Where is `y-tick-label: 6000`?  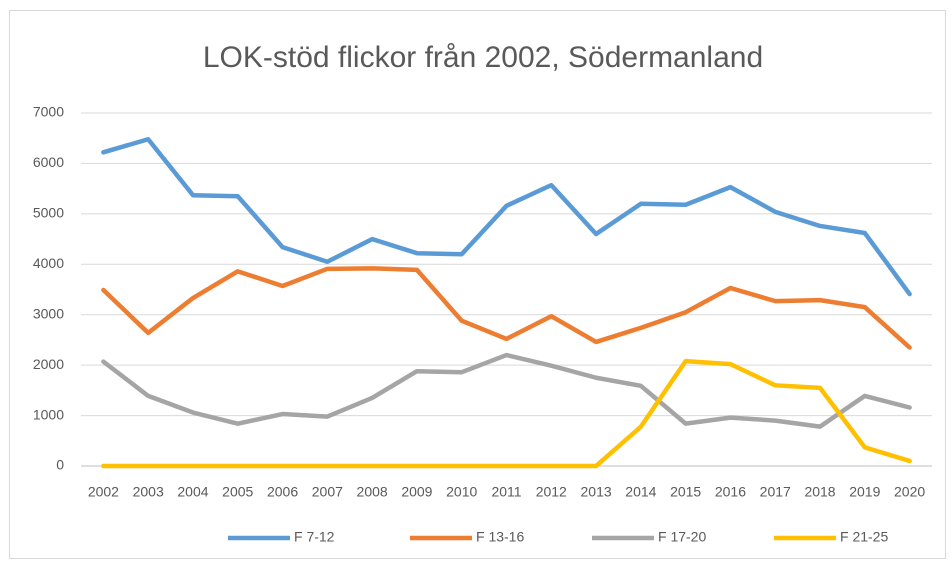
y-tick-label: 6000 is located at coordinates (48, 162).